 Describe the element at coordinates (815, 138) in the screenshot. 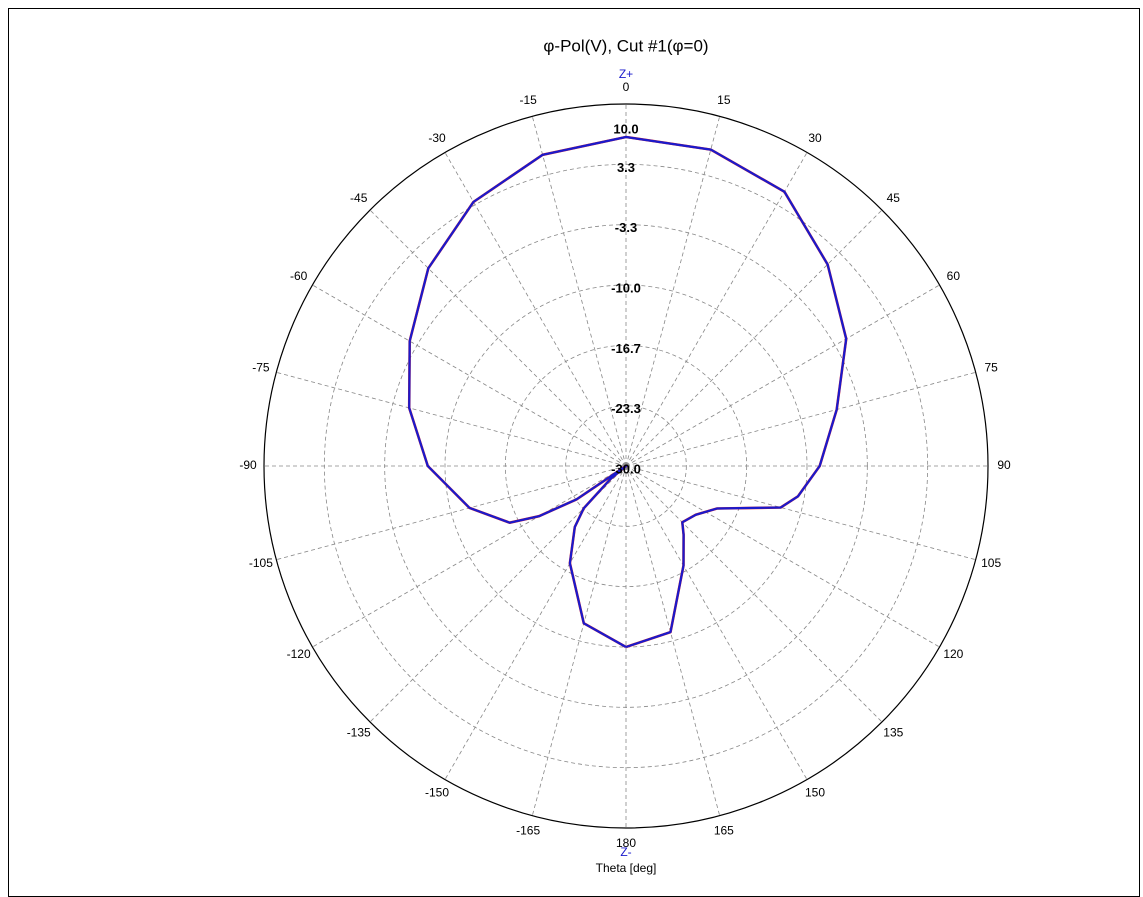

I see `theta-tick-label: 30` at that location.